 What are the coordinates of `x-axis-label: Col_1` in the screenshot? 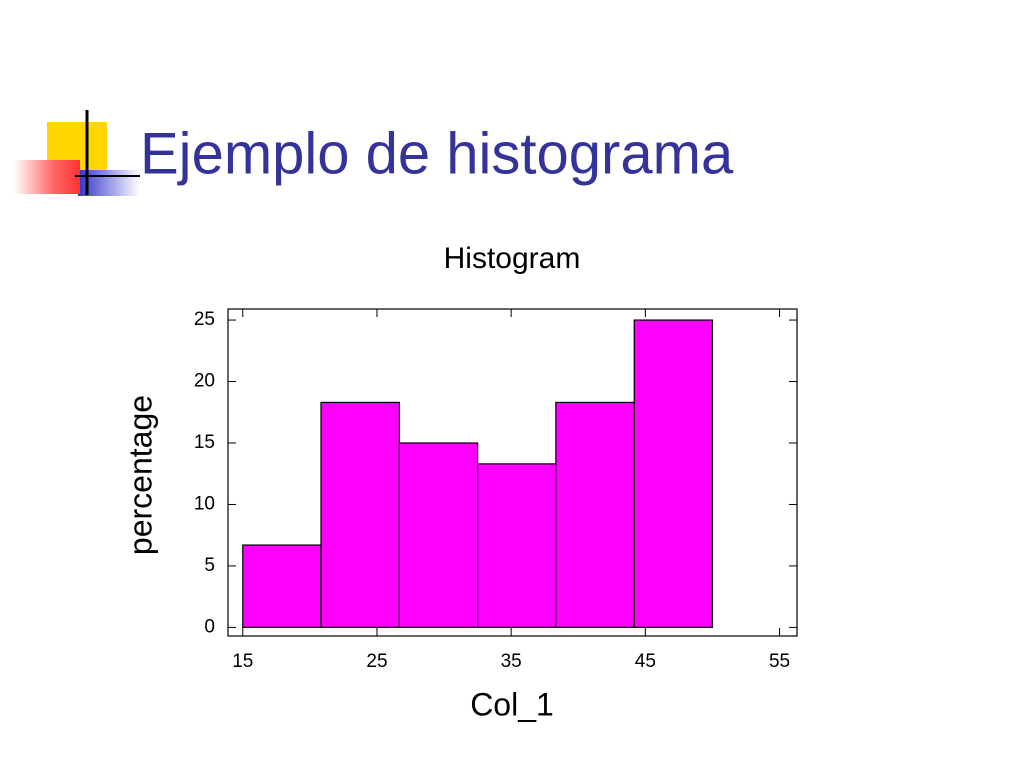 It's located at (512, 704).